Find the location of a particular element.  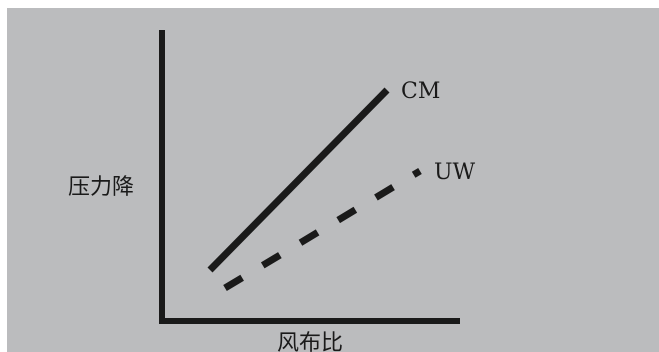

series-label-cm: CM is located at coordinates (420, 91).